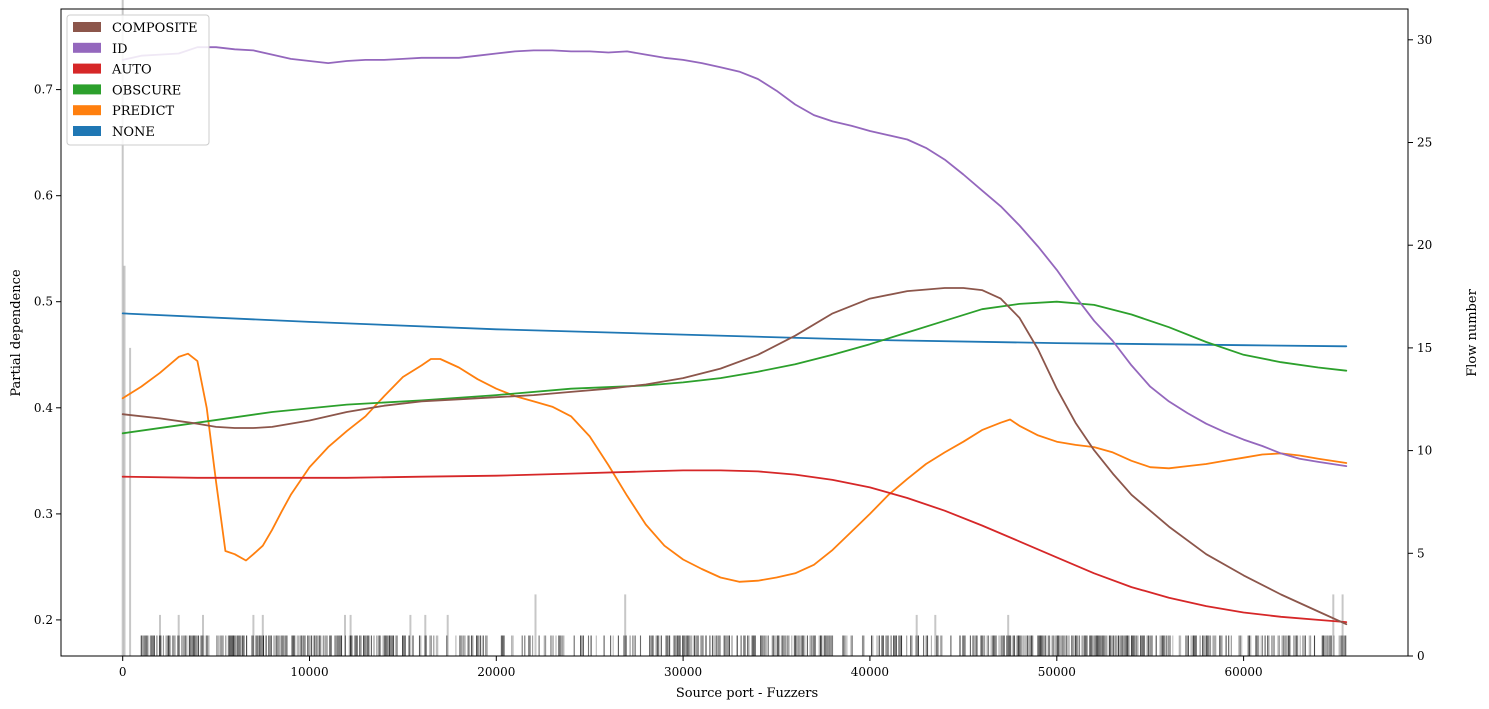 The height and width of the screenshot is (709, 1489). What do you see at coordinates (1472, 332) in the screenshot?
I see `y2-axis-label: Flow number` at bounding box center [1472, 332].